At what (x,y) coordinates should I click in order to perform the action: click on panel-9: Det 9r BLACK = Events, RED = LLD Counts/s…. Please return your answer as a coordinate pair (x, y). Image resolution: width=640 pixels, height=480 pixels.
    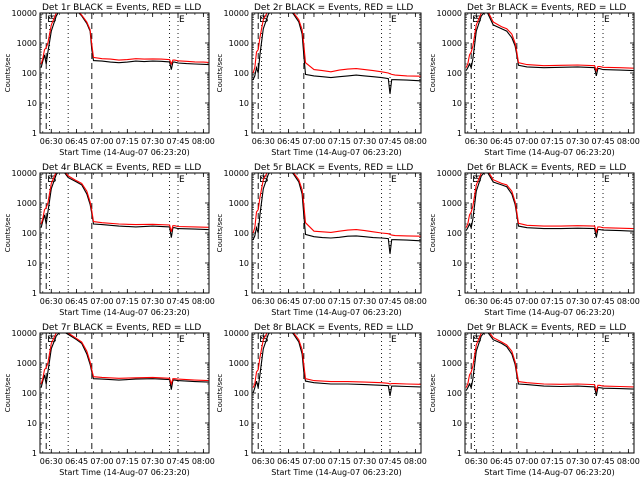
    Looking at the image, I should click on (534, 400).